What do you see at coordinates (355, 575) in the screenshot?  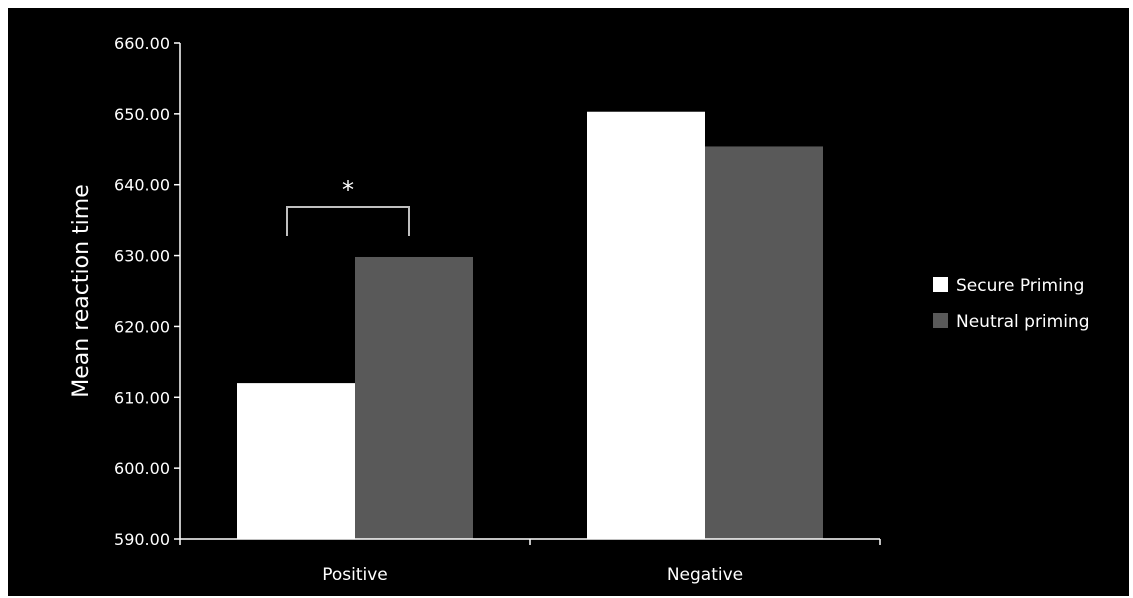 I see `x-category-label: Positive` at bounding box center [355, 575].